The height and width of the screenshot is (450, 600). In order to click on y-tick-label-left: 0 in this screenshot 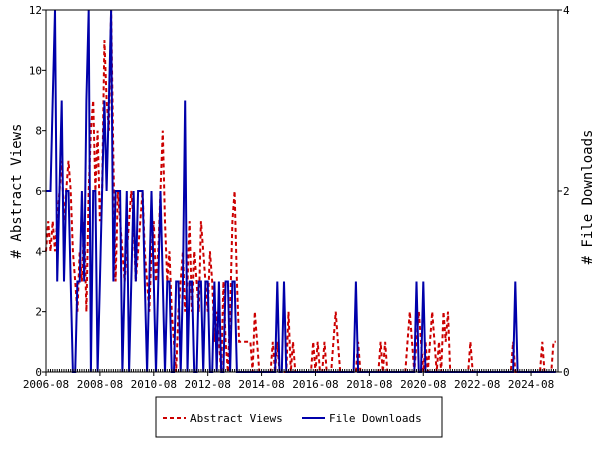, I will do `click(38, 372)`.